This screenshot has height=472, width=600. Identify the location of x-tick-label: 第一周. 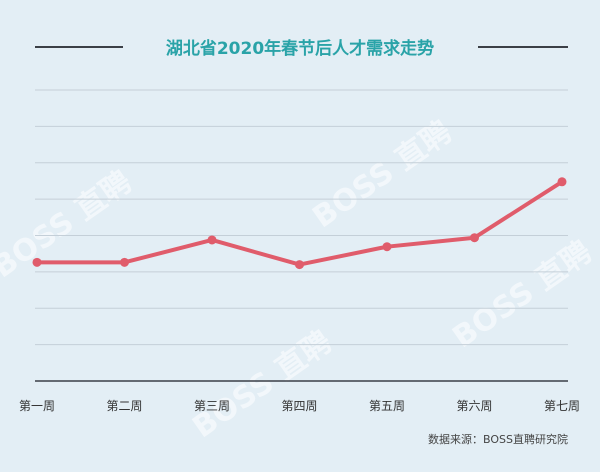
(37, 406).